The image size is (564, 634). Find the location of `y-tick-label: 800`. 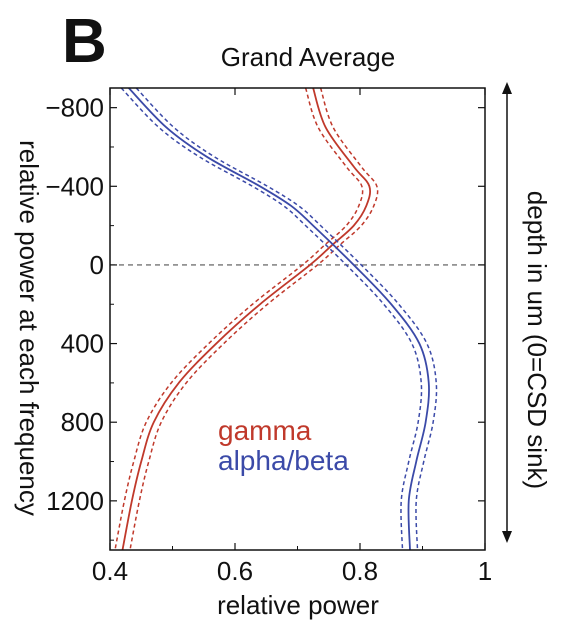

y-tick-label: 800 is located at coordinates (82, 422).